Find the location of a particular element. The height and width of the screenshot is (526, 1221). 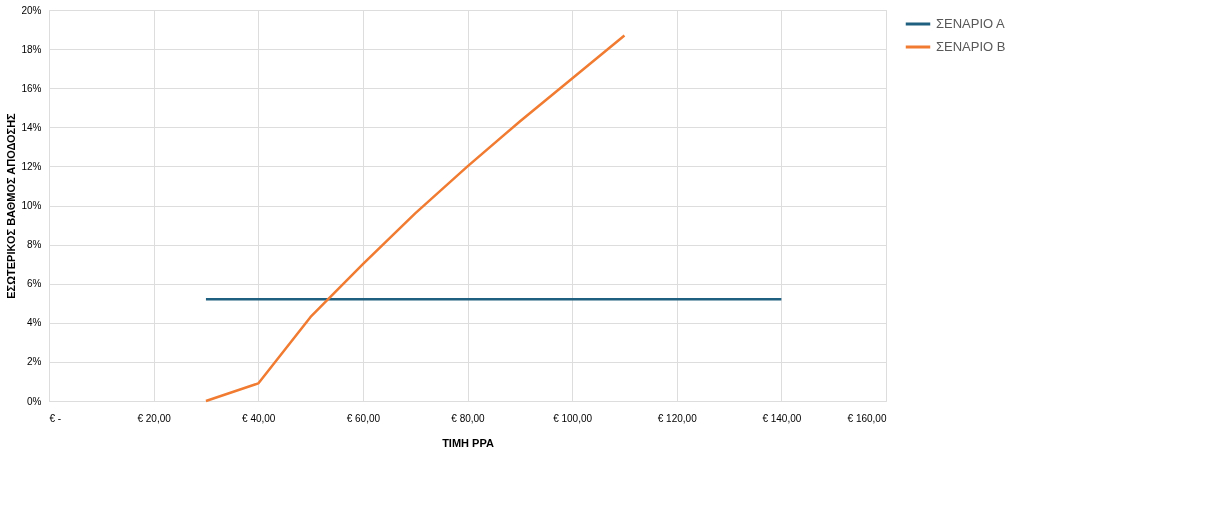

x-axis-title: ΤΙΜΗ PPA is located at coordinates (468, 442).